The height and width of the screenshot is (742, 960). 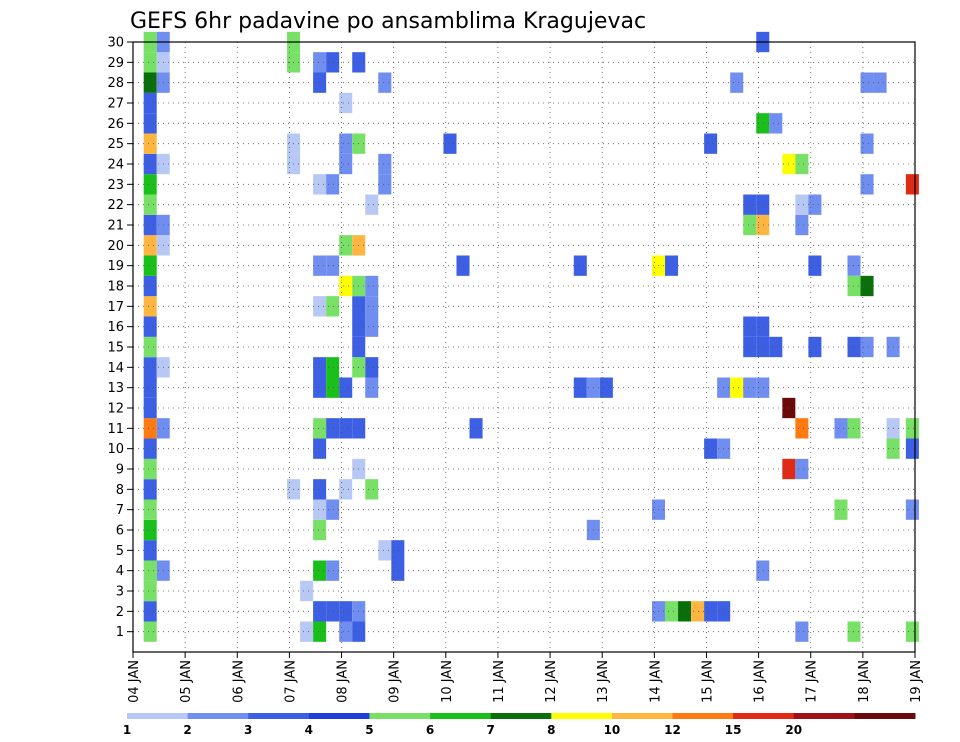 What do you see at coordinates (238, 681) in the screenshot?
I see `x-tick-label: 06 JAN` at bounding box center [238, 681].